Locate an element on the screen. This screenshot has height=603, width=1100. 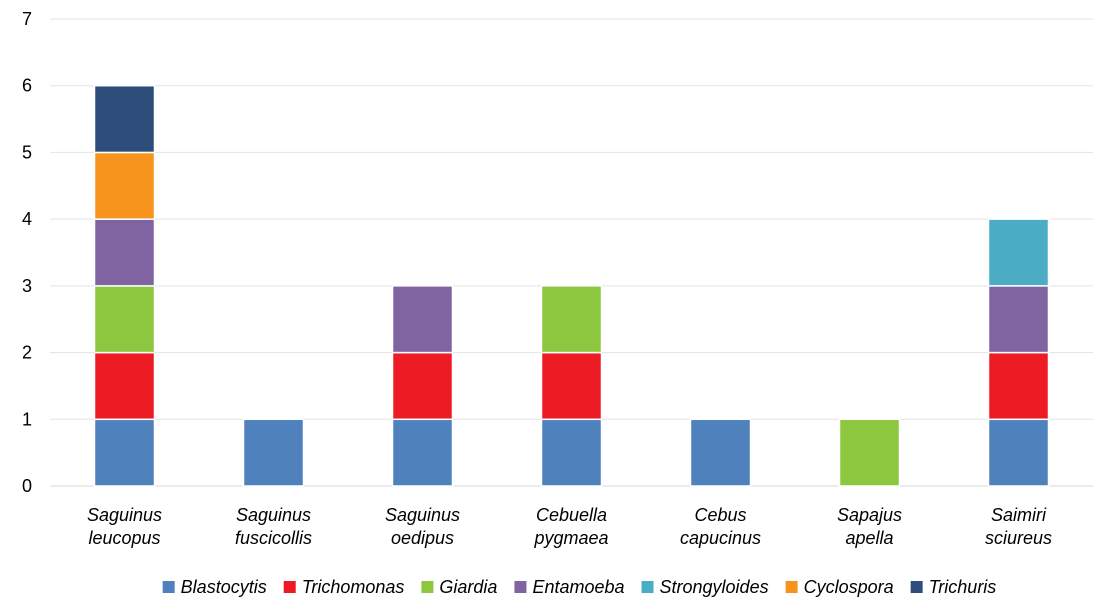
legend-label: Giardia is located at coordinates (468, 587).